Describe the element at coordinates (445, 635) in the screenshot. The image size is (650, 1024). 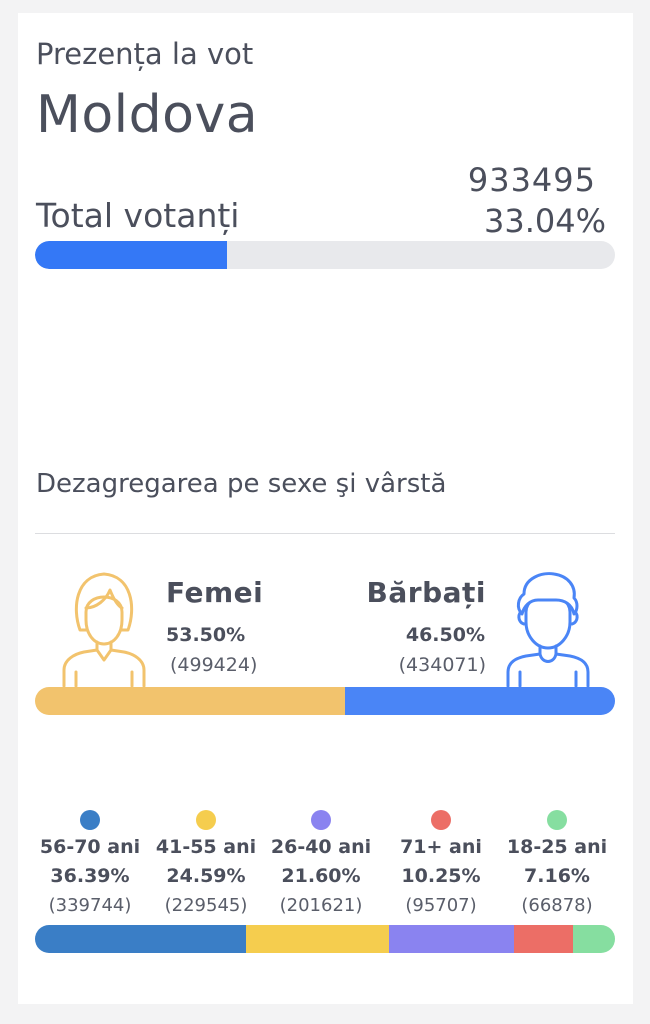
I see `male-percent: 46.50%` at that location.